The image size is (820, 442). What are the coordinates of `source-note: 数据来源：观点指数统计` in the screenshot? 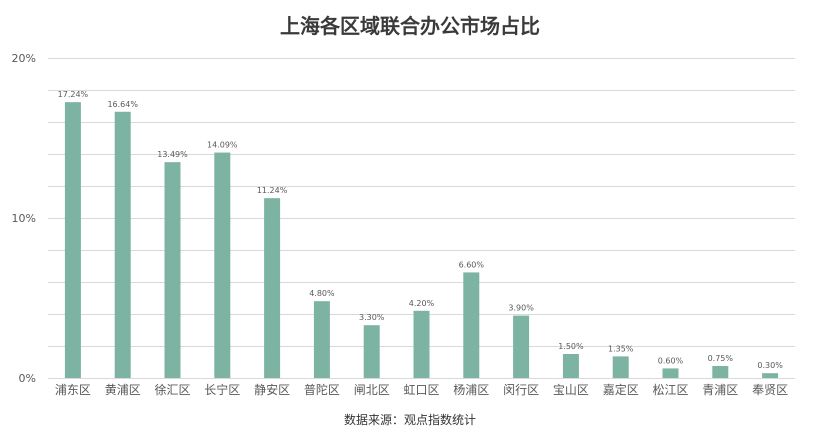 It's located at (409, 420).